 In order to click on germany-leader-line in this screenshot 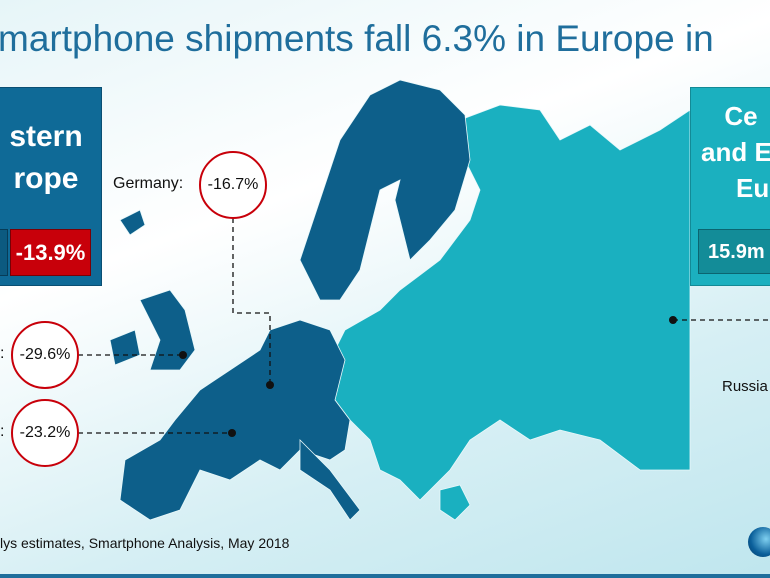, I will do `click(251, 301)`.